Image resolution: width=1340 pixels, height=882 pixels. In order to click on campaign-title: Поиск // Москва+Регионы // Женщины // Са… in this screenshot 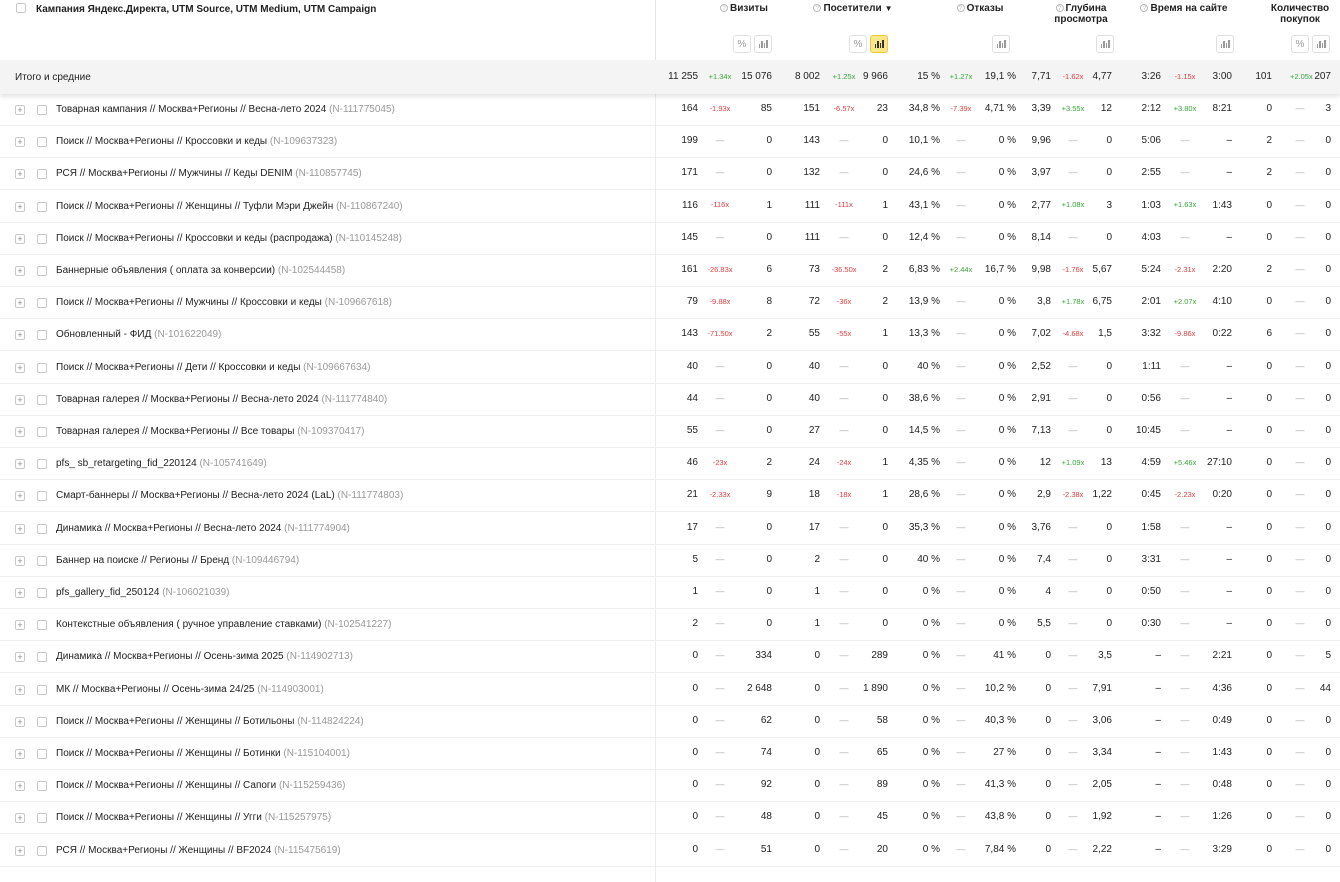, I will do `click(166, 786)`.